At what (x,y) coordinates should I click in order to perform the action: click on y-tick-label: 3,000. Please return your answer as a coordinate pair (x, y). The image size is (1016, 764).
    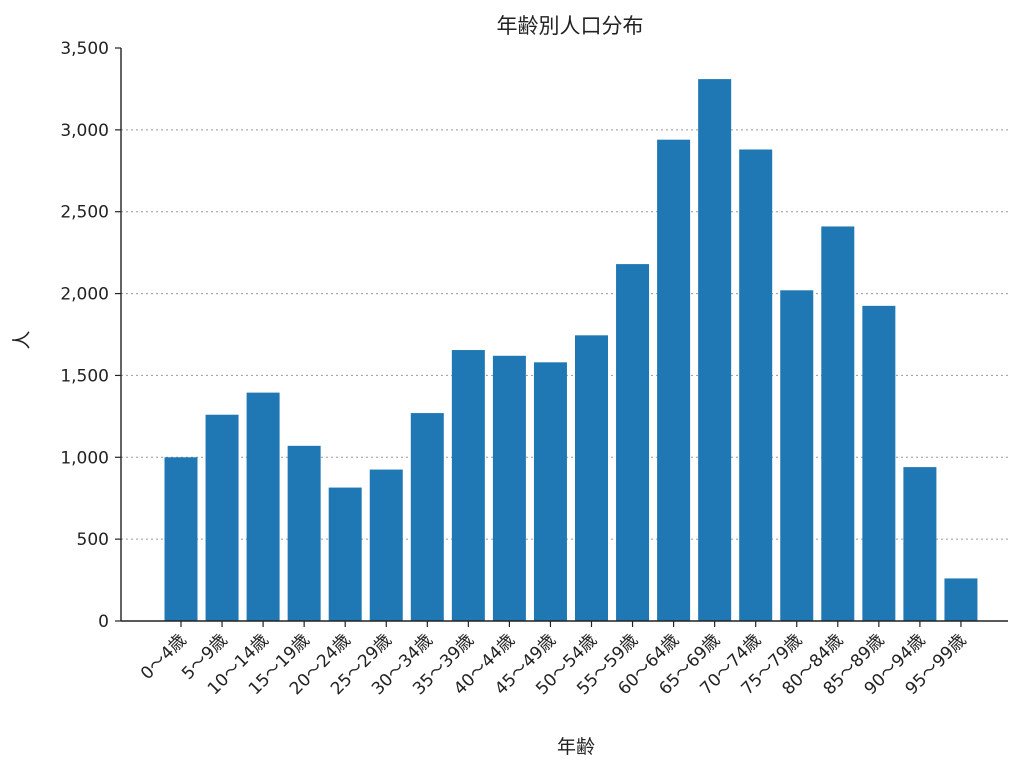
    Looking at the image, I should click on (84, 131).